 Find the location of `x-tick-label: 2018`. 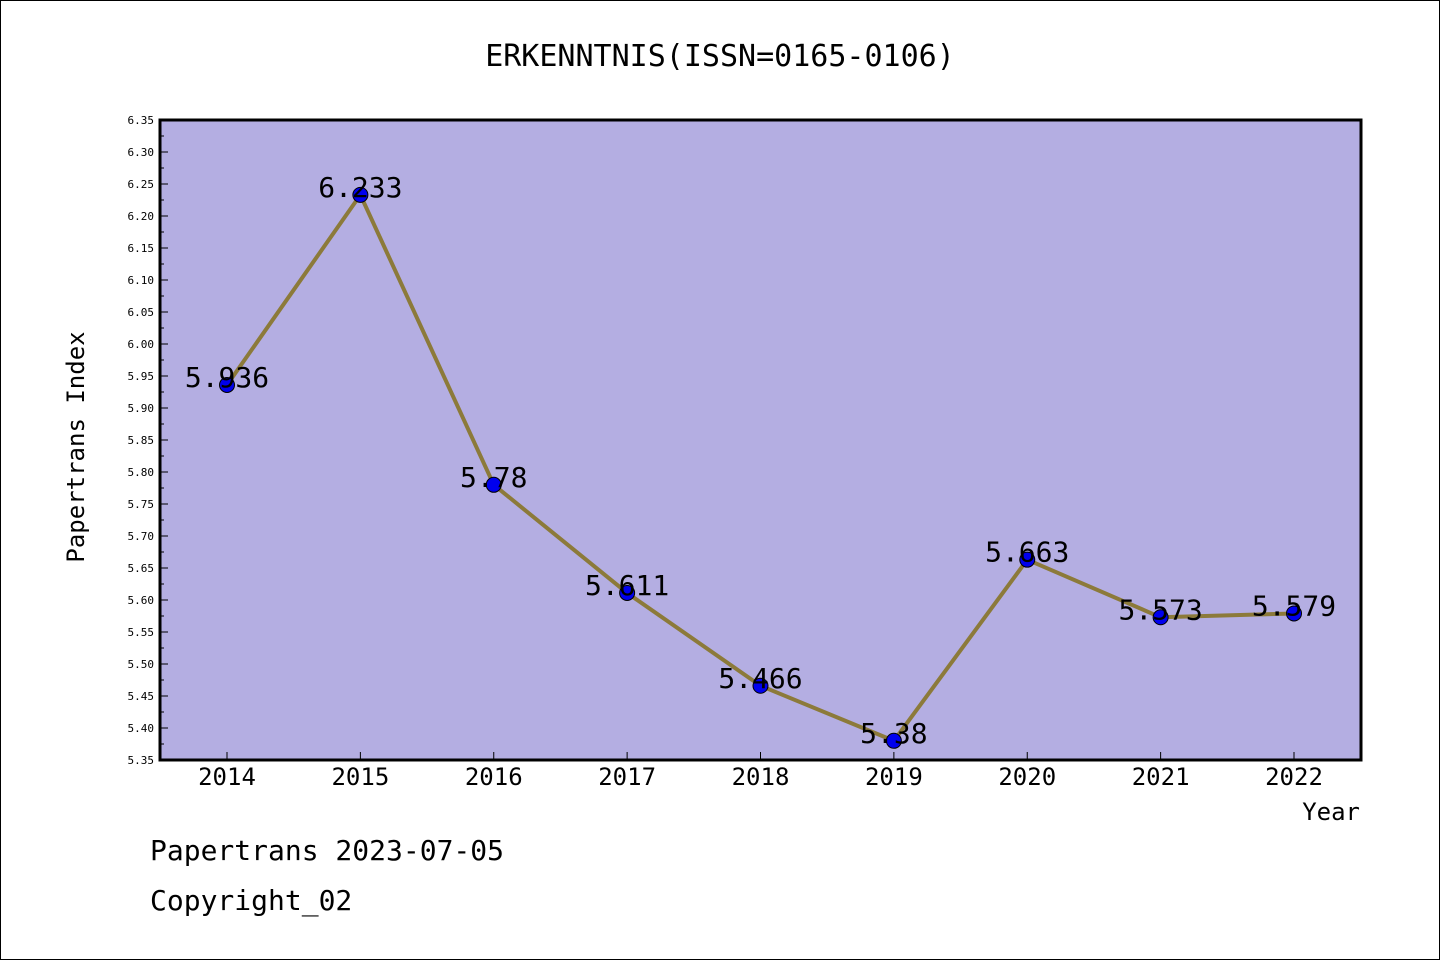

x-tick-label: 2018 is located at coordinates (761, 777).